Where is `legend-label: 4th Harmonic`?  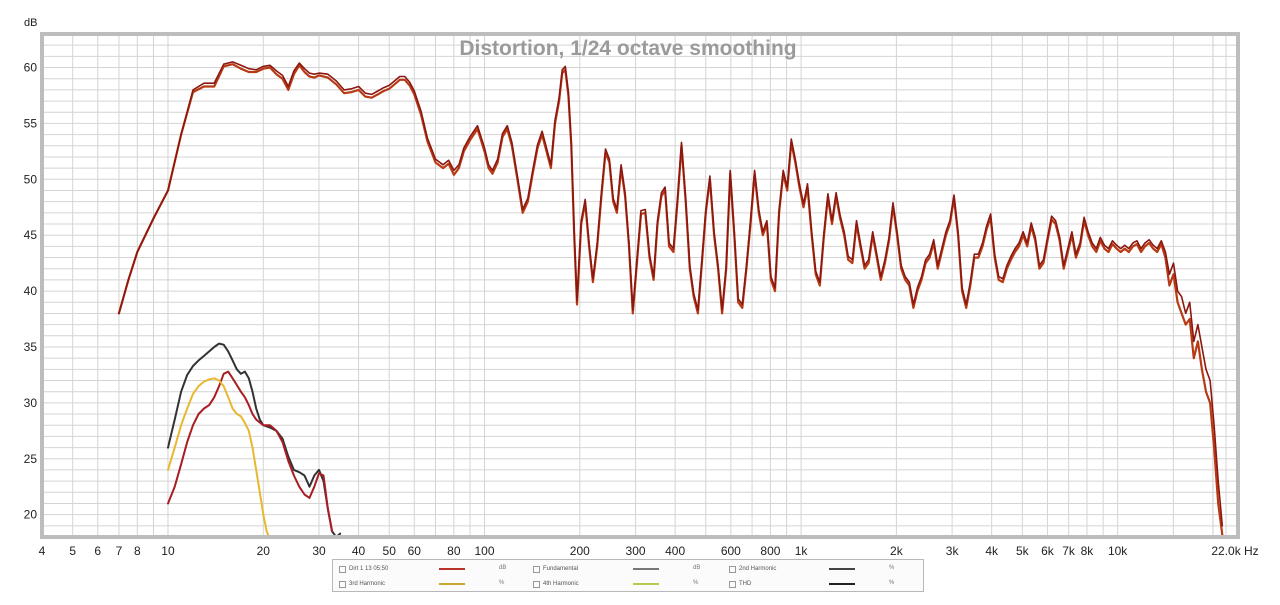 legend-label: 4th Harmonic is located at coordinates (561, 584).